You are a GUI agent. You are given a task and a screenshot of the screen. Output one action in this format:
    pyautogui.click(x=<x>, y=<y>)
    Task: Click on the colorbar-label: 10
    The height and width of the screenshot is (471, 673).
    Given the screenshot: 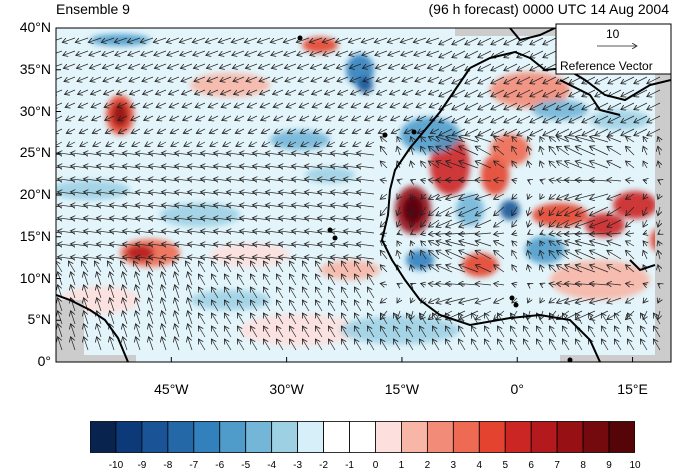 What is the action you would take?
    pyautogui.click(x=635, y=465)
    